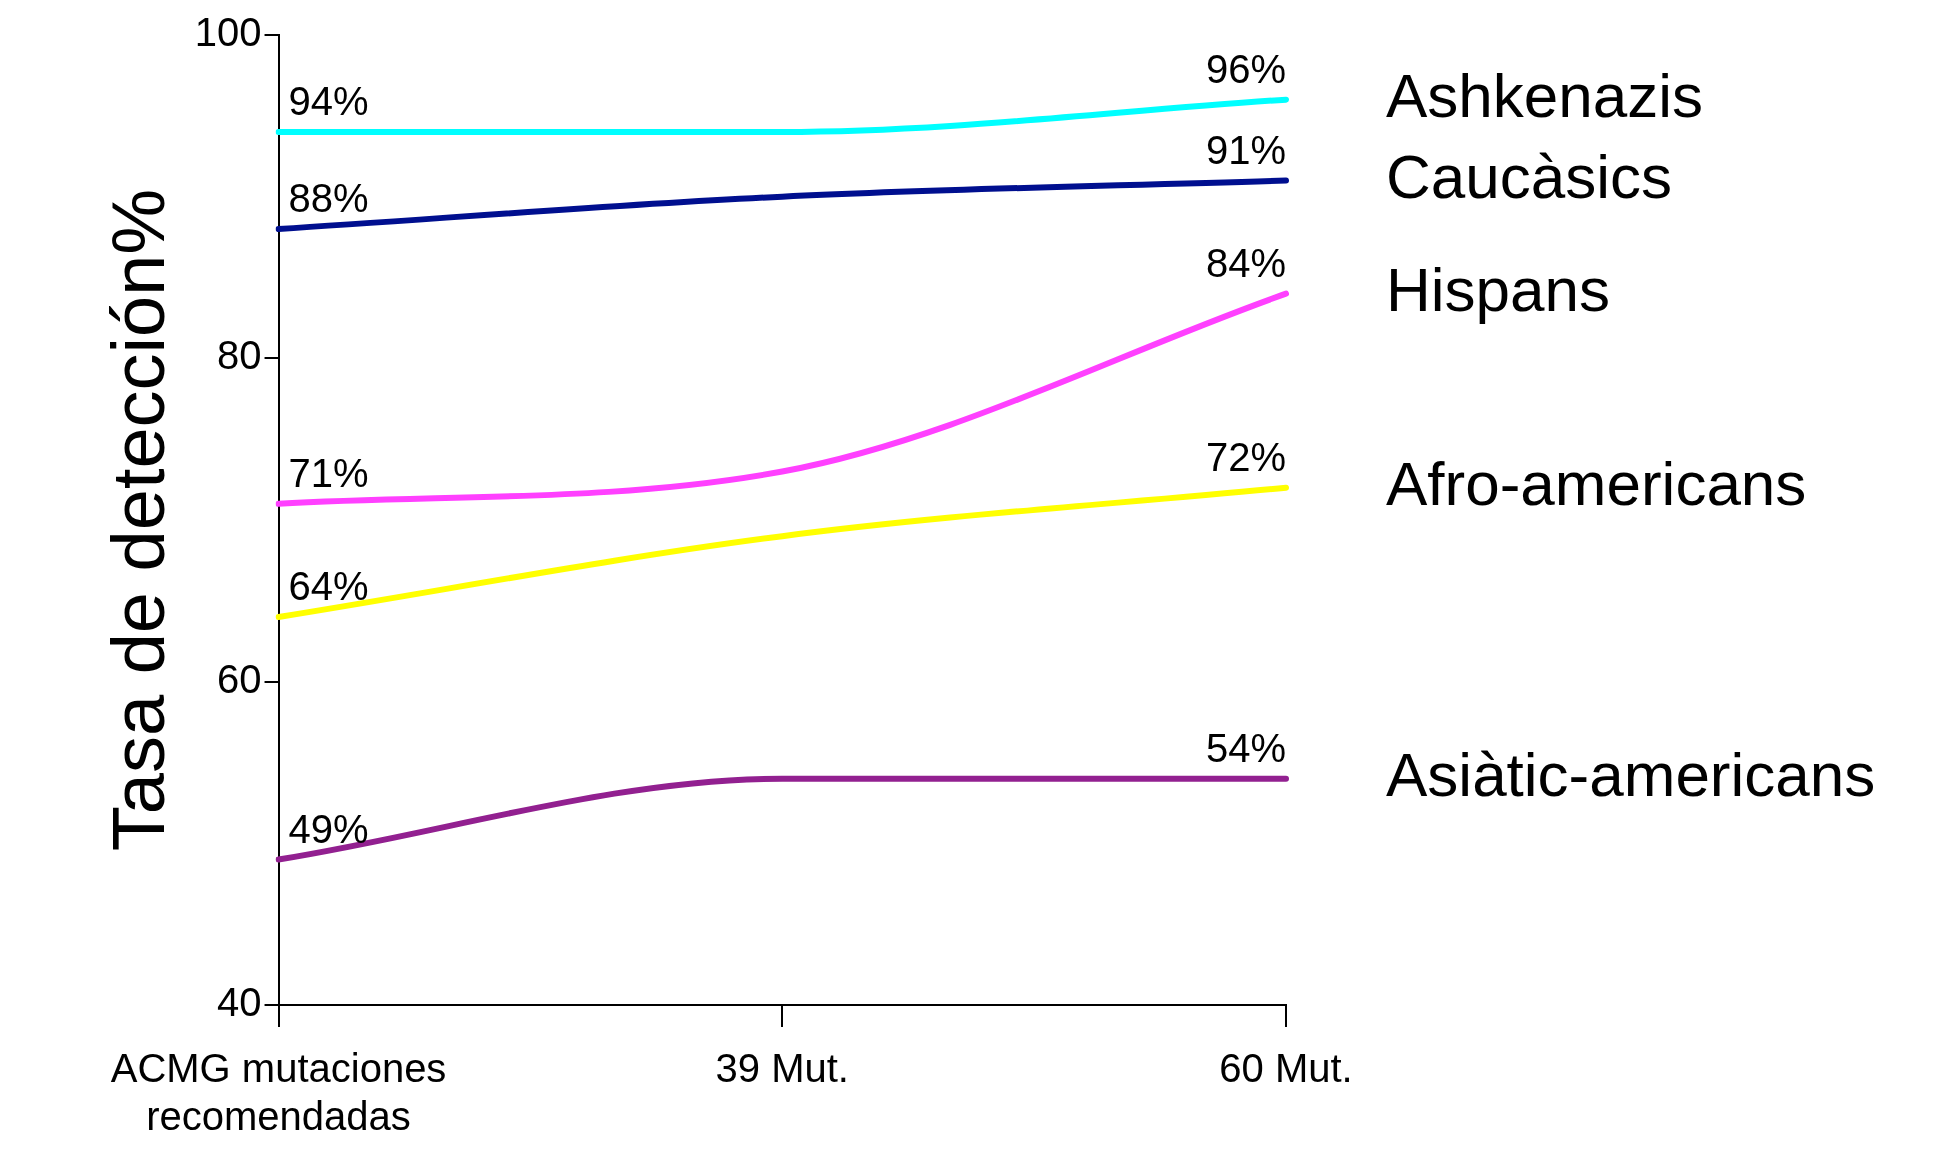 This screenshot has width=1946, height=1173. Describe the element at coordinates (1545, 95) in the screenshot. I see `series-label: Ashkenazis` at that location.